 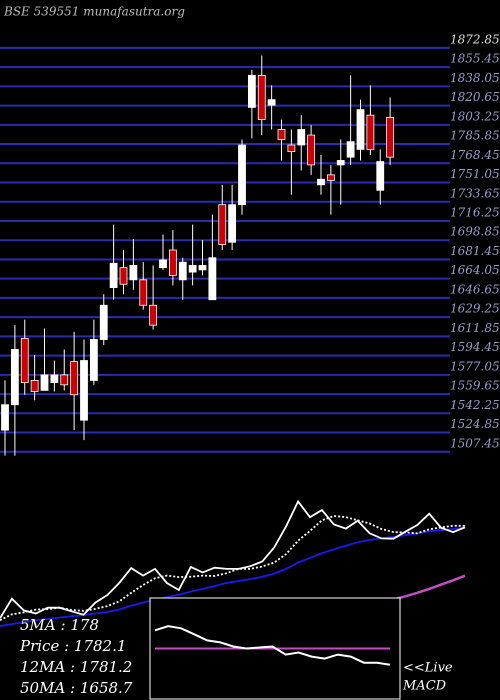 I want to click on legend-entry: Price : 1782.1, so click(x=72, y=646).